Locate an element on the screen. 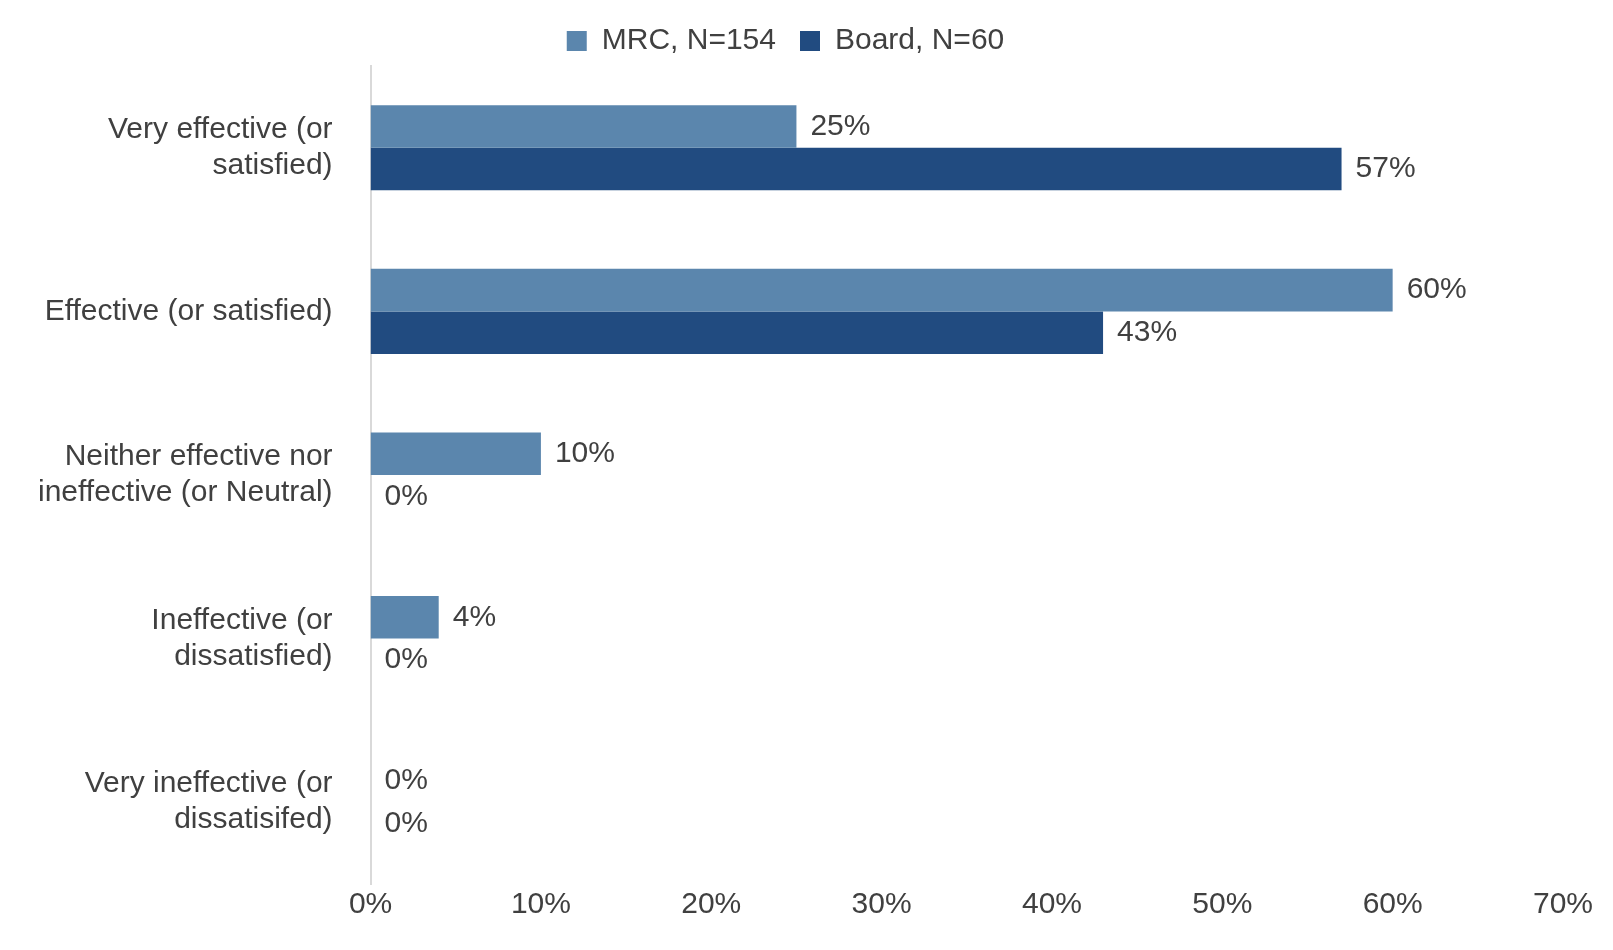 The width and height of the screenshot is (1613, 950). y-tick-label: Very effective (or satisfied) is located at coordinates (220, 146).